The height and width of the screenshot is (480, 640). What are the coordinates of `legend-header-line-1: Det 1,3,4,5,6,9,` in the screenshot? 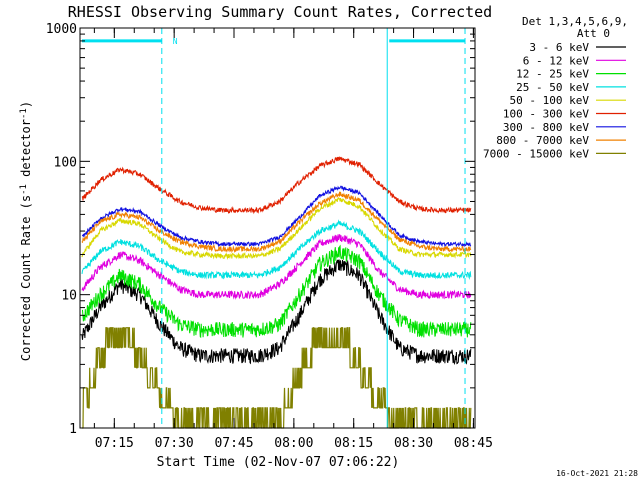 It's located at (575, 21).